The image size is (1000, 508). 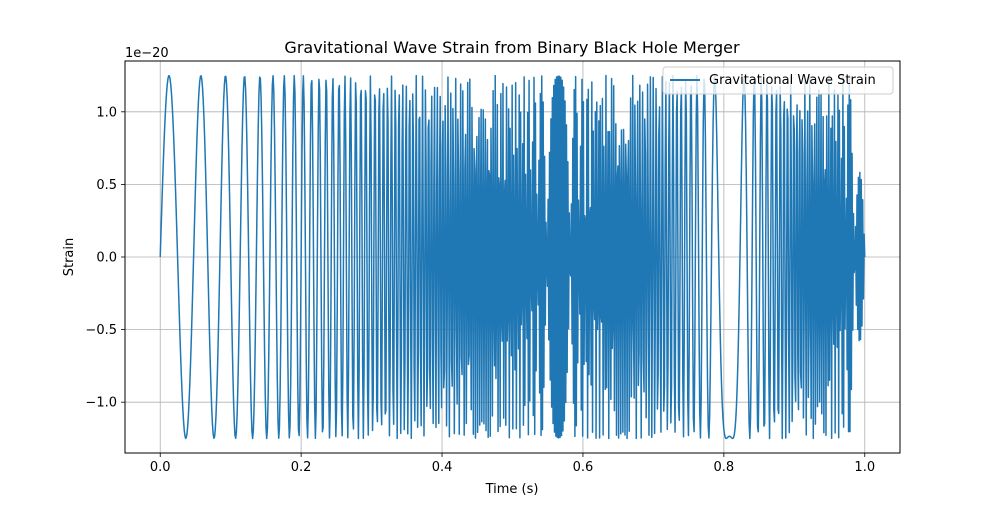 I want to click on x-tick-label: 0.2, so click(x=301, y=467).